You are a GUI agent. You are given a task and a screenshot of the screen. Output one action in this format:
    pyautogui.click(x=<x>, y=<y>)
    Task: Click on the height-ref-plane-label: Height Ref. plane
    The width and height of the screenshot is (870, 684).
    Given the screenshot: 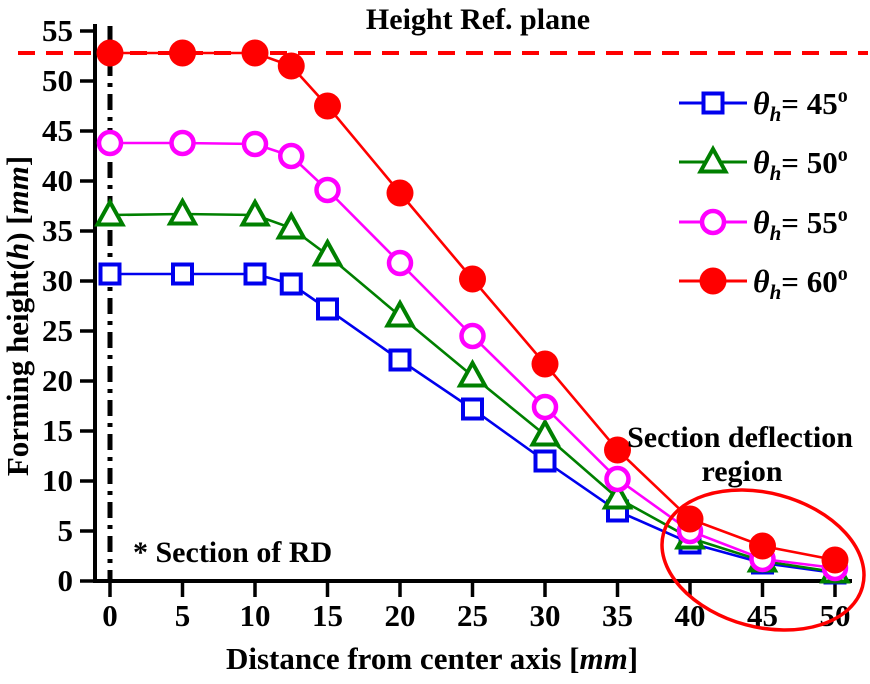 What is the action you would take?
    pyautogui.click(x=478, y=19)
    